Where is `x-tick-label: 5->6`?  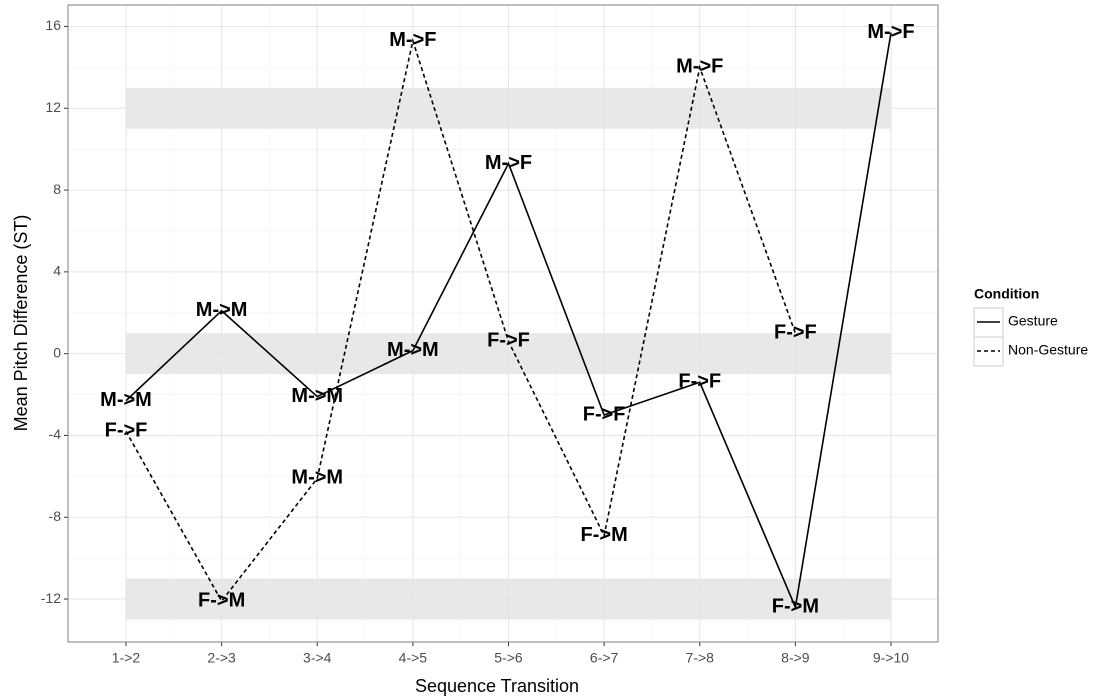 x-tick-label: 5->6 is located at coordinates (508, 658).